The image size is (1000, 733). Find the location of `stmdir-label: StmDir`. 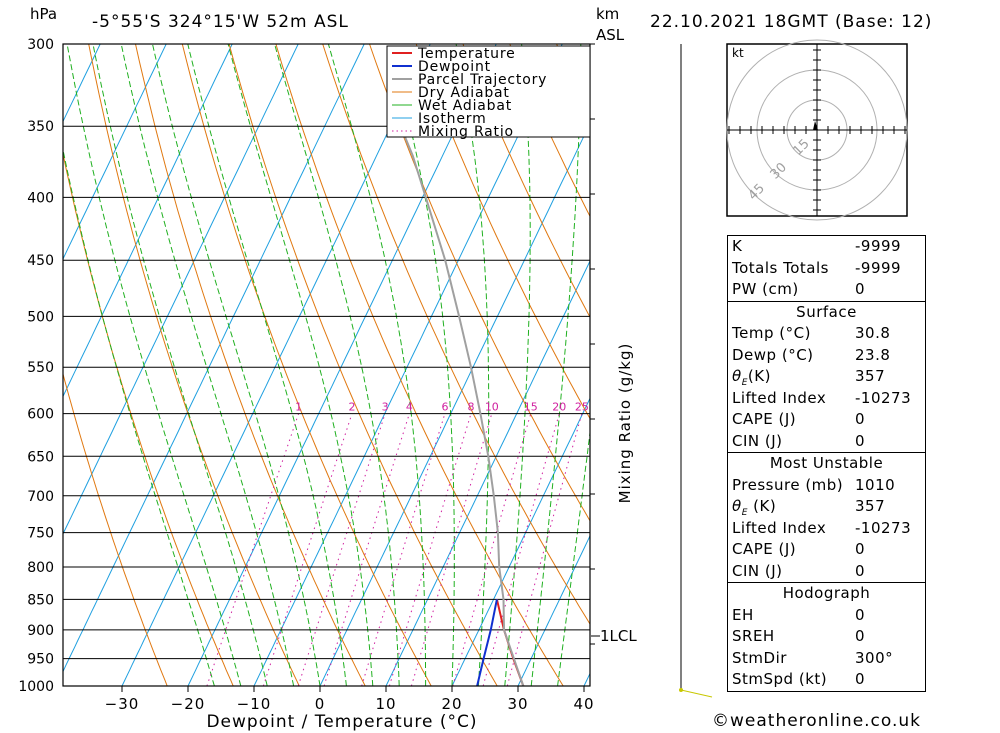

stmdir-label: StmDir is located at coordinates (759, 657).